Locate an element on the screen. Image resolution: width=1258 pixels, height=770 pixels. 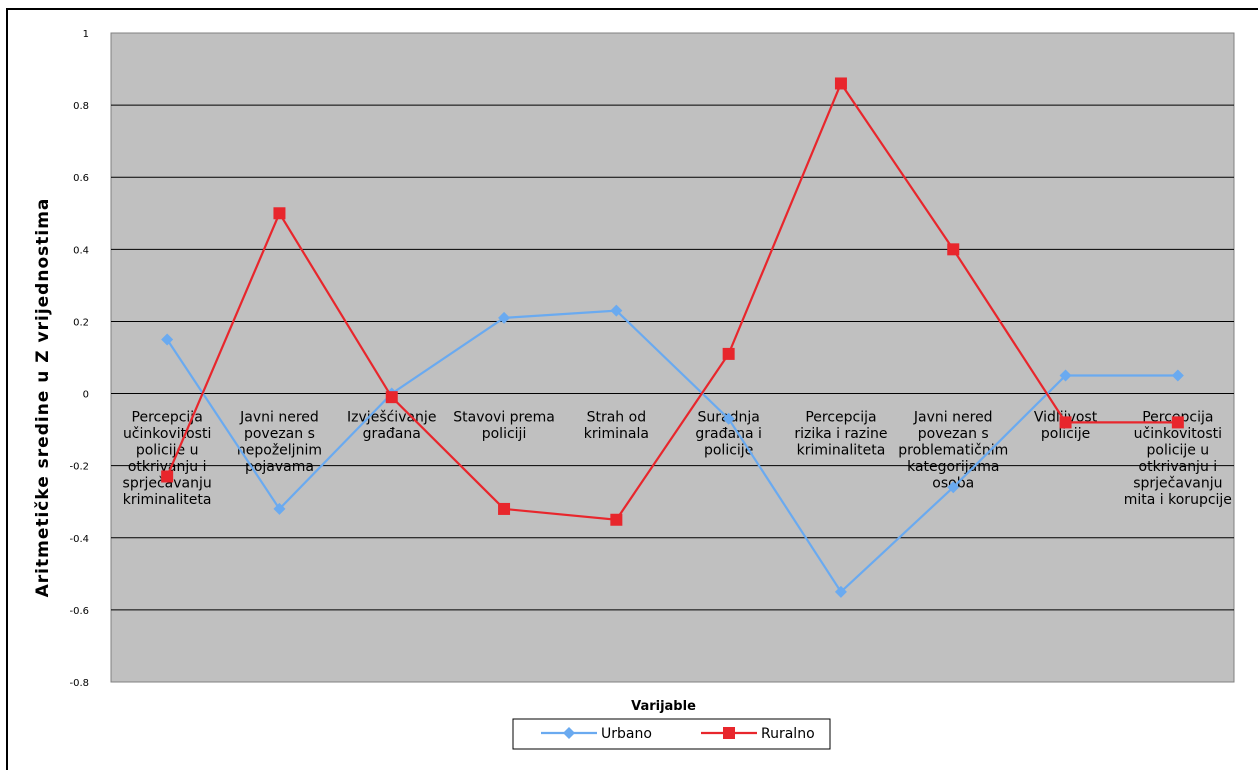
category-label: Stavovi prema policiji is located at coordinates (504, 426).